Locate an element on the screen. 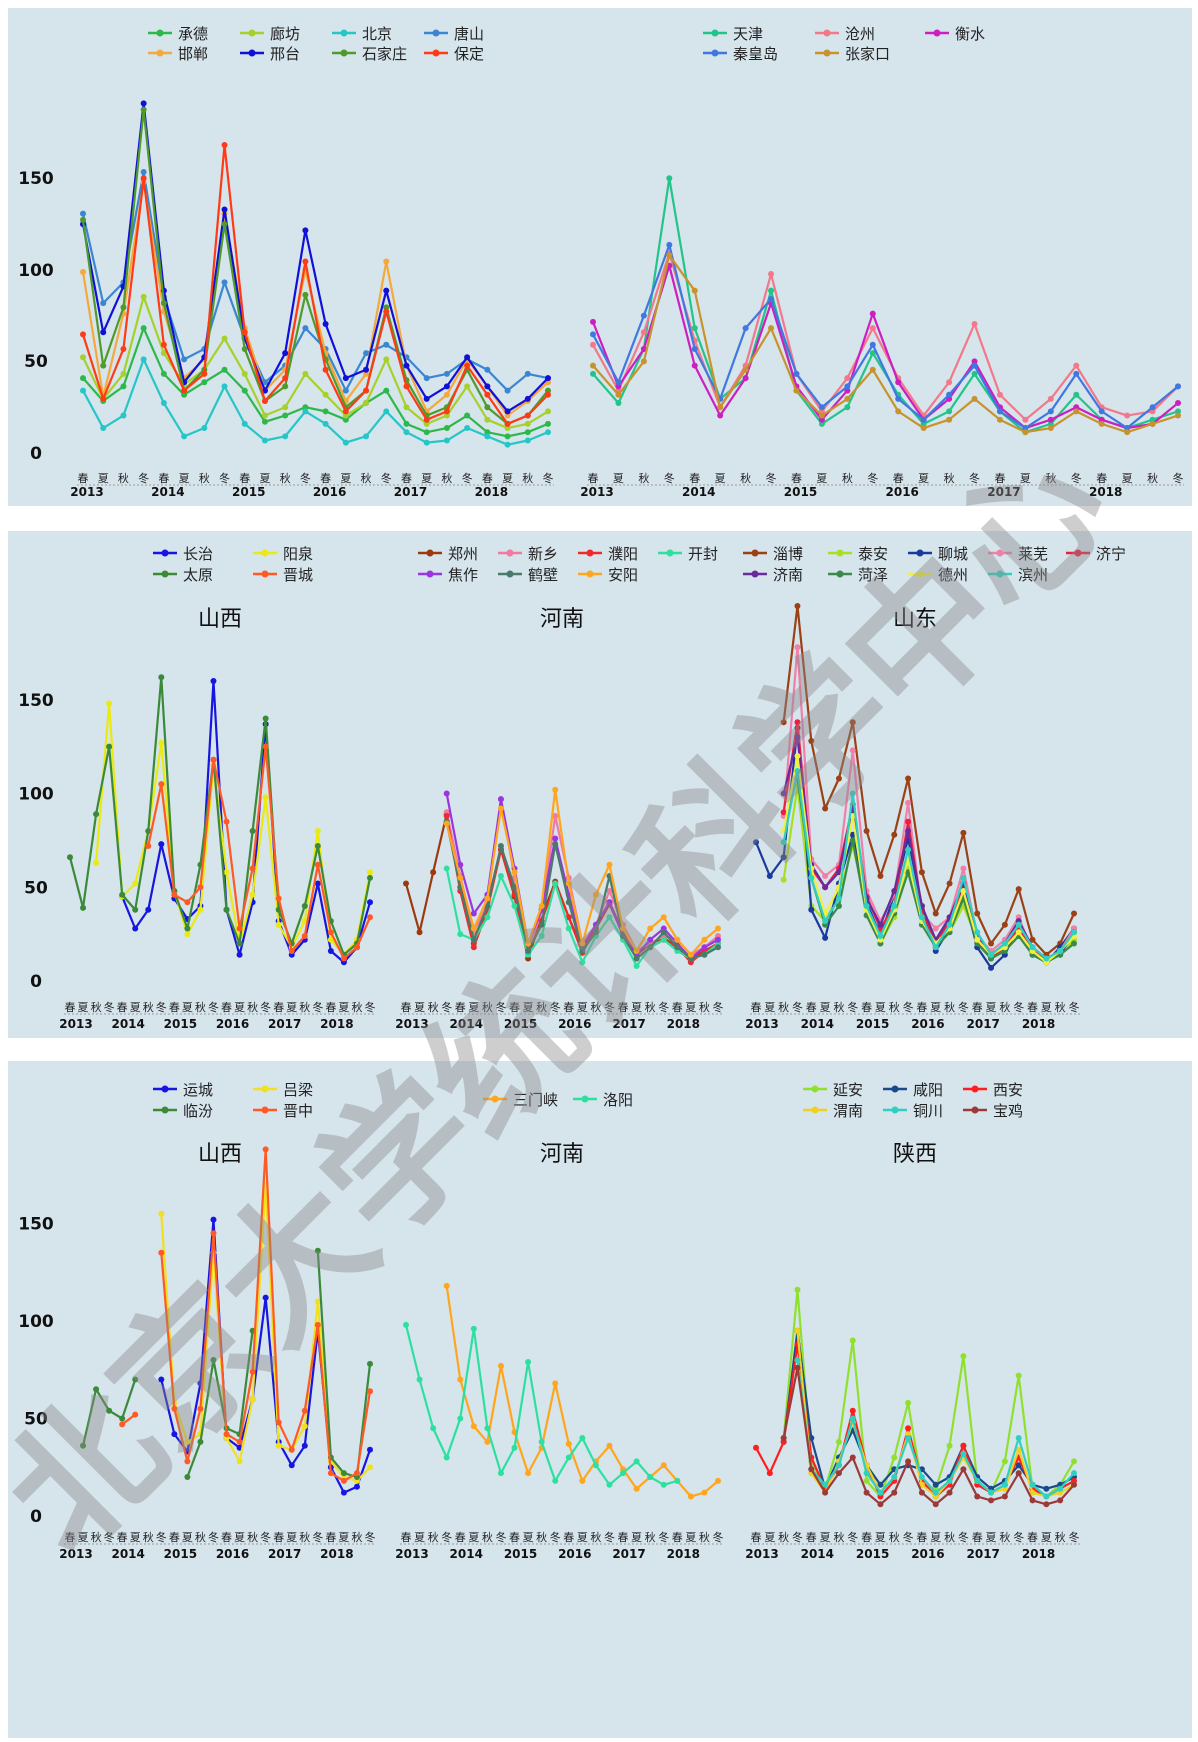 This screenshot has height=1742, width=1198. series-太原 is located at coordinates (220, 816).